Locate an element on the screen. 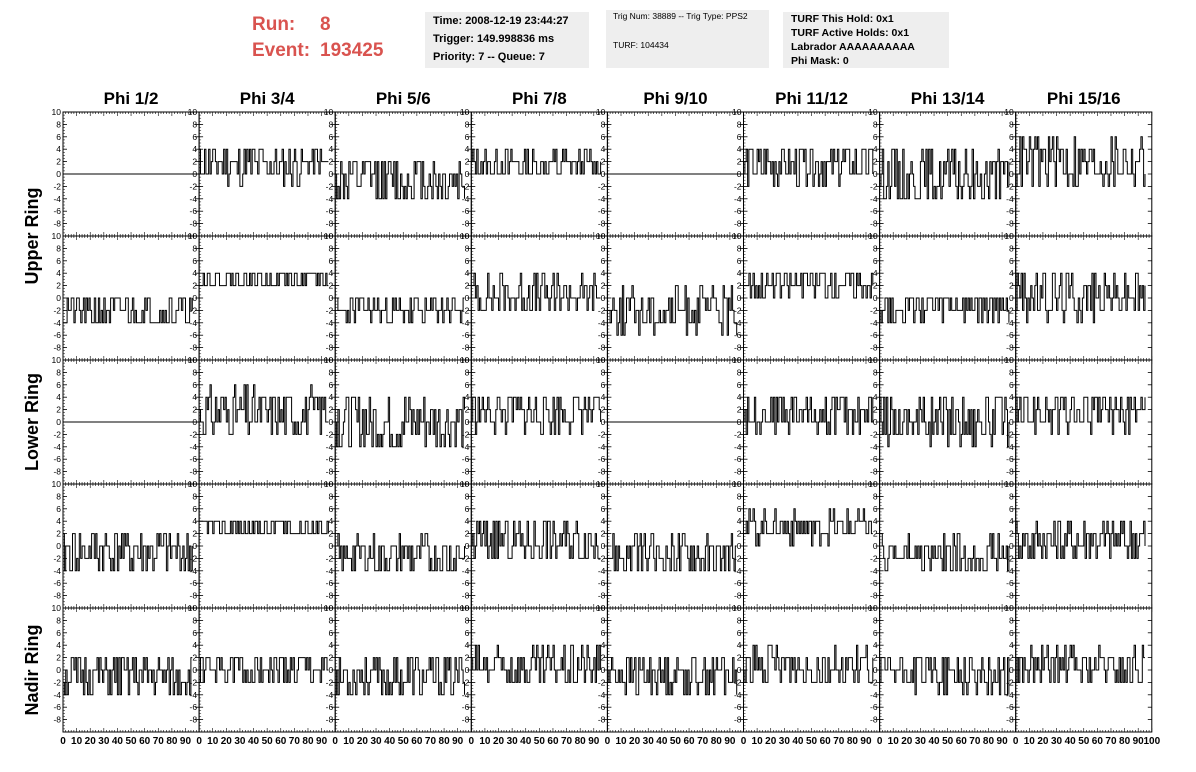 The height and width of the screenshot is (772, 1196). ring-label: Upper Ring is located at coordinates (32, 236).